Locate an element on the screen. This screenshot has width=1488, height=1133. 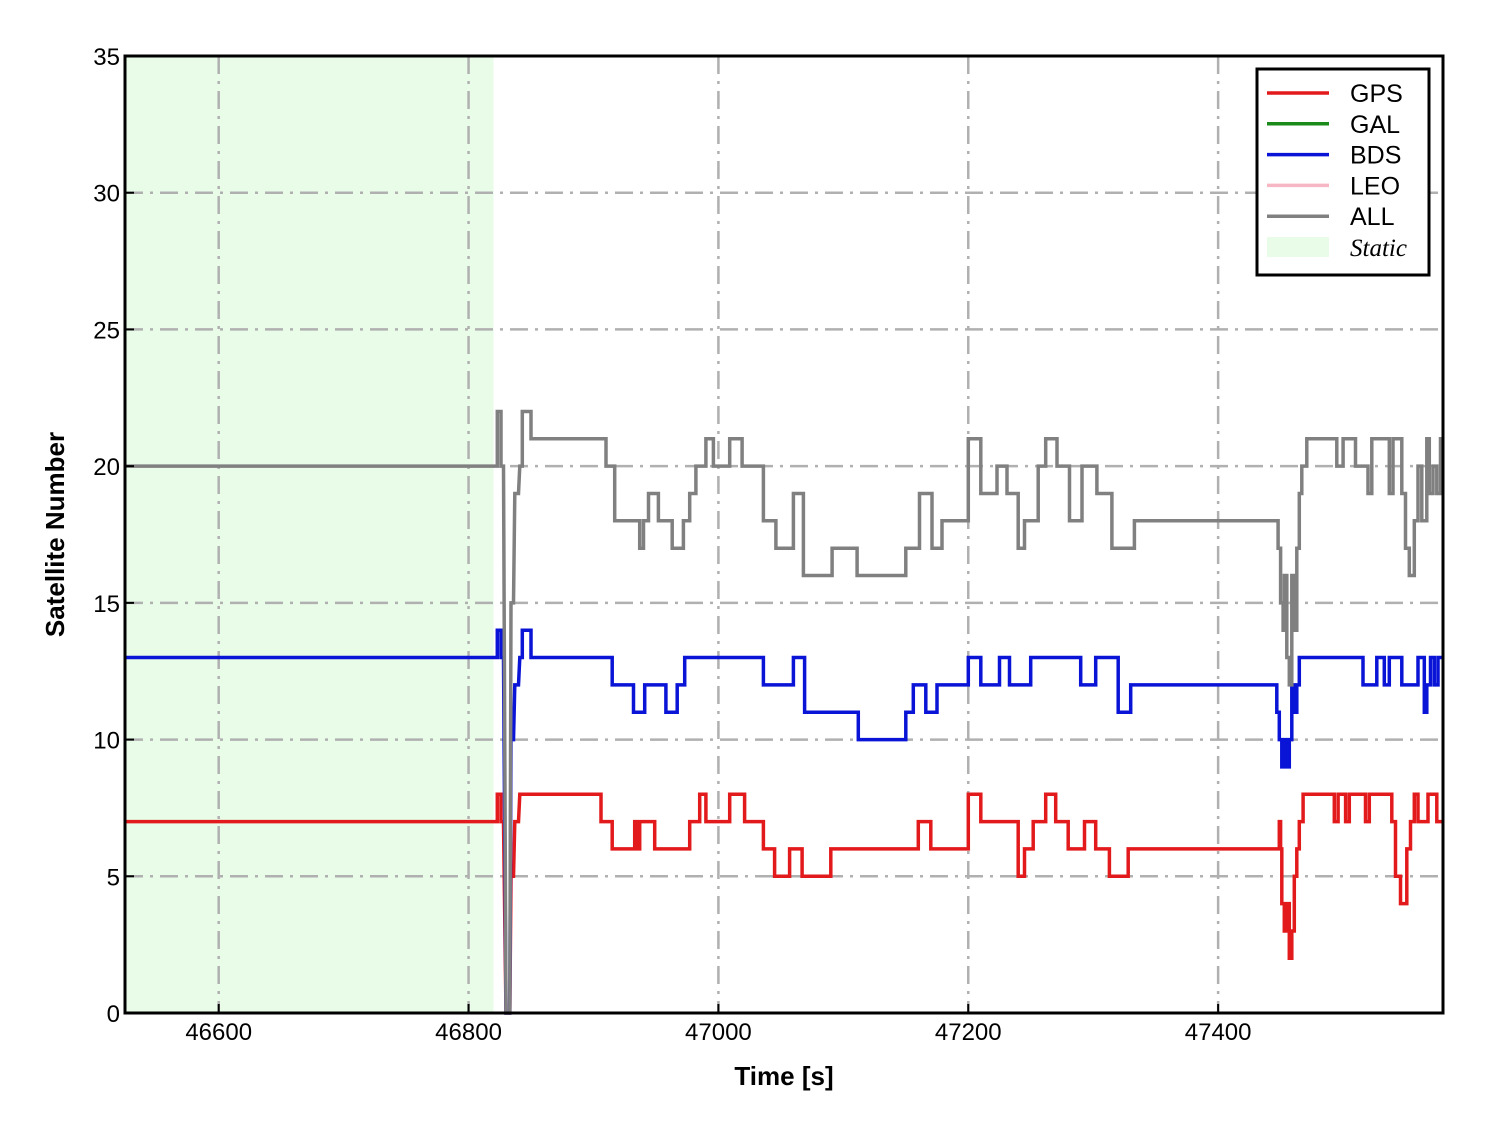
x-tick-label: 46600 is located at coordinates (218, 1032).